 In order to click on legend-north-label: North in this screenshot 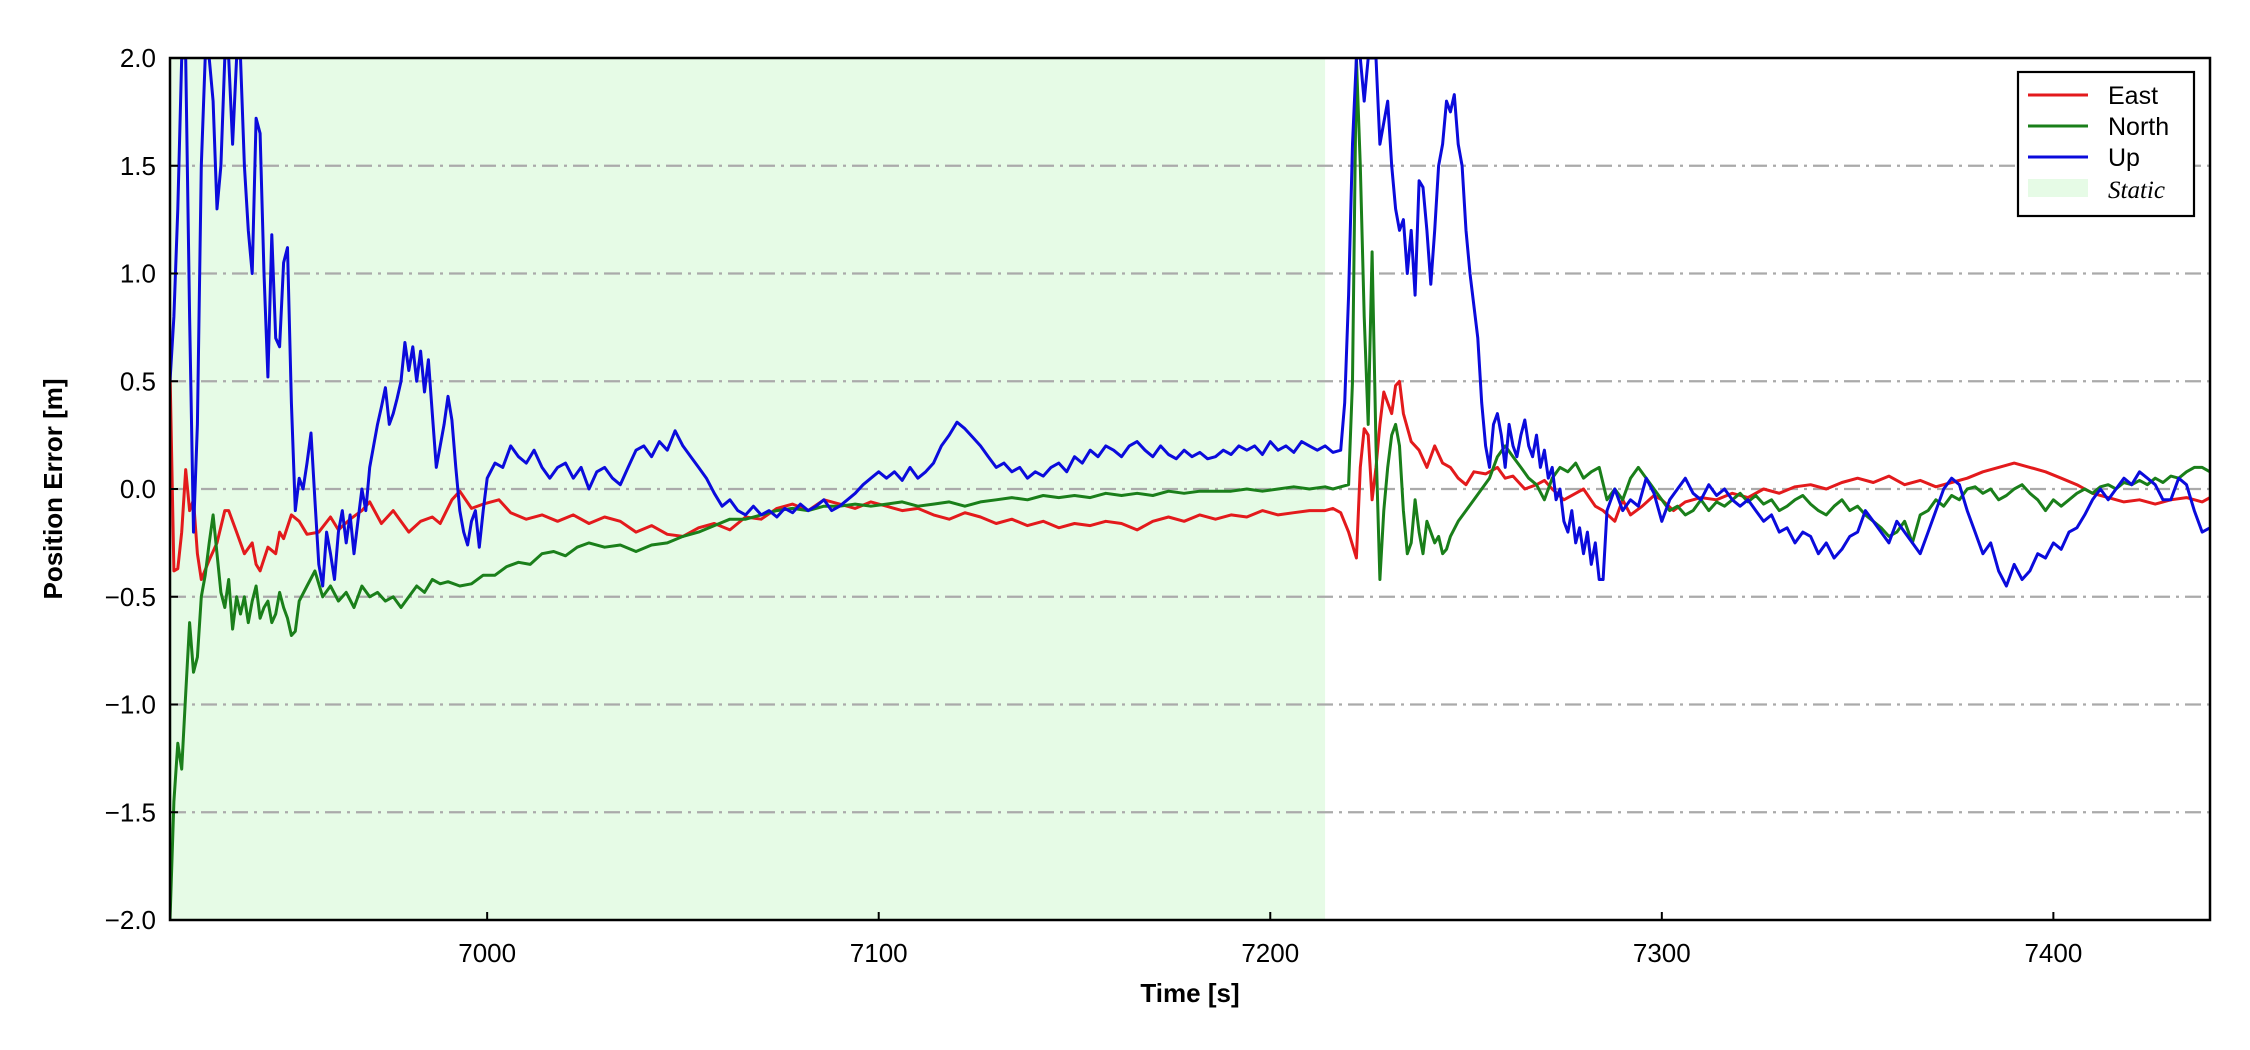, I will do `click(2138, 127)`.